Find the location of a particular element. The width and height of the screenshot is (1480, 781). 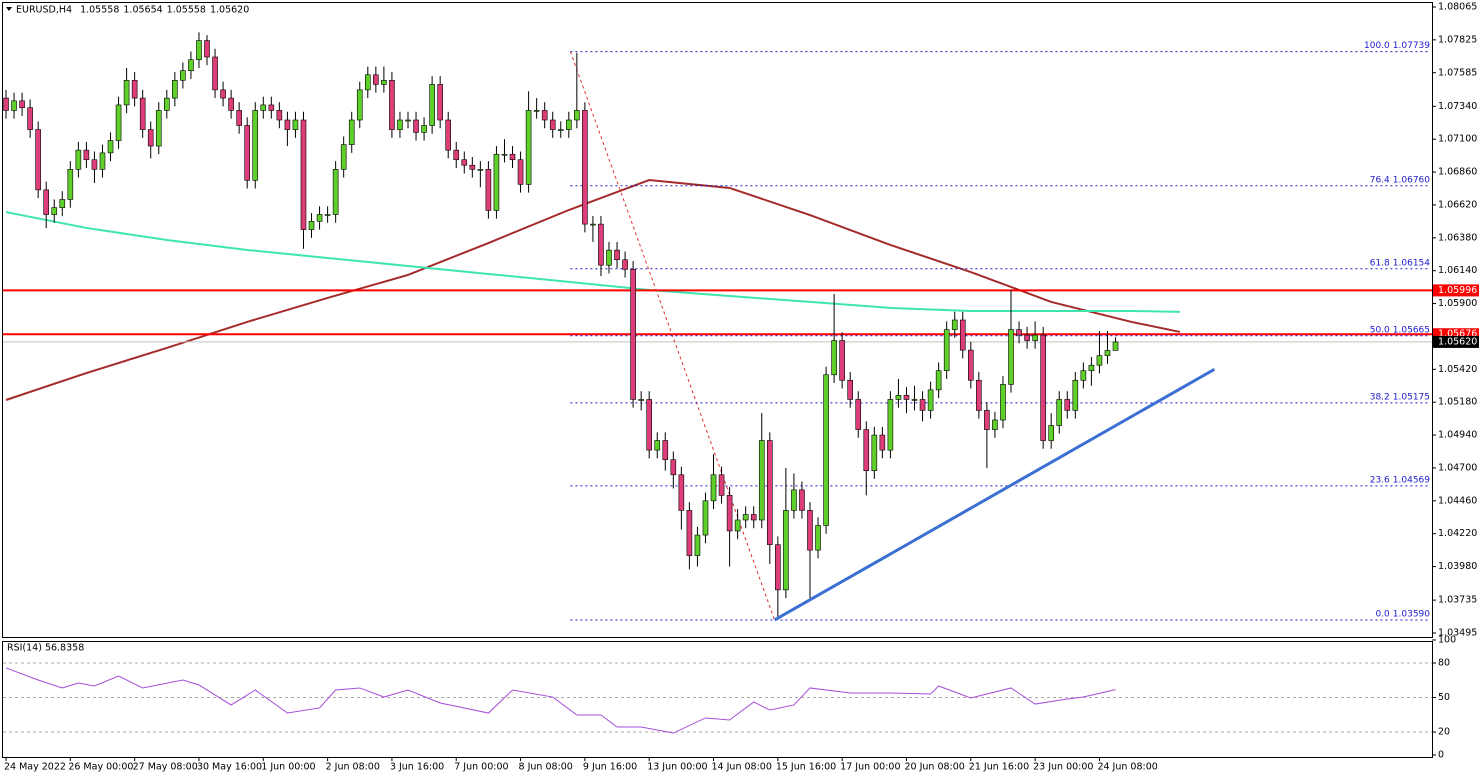

y-tick-label: 1.05180 is located at coordinates (1457, 402).